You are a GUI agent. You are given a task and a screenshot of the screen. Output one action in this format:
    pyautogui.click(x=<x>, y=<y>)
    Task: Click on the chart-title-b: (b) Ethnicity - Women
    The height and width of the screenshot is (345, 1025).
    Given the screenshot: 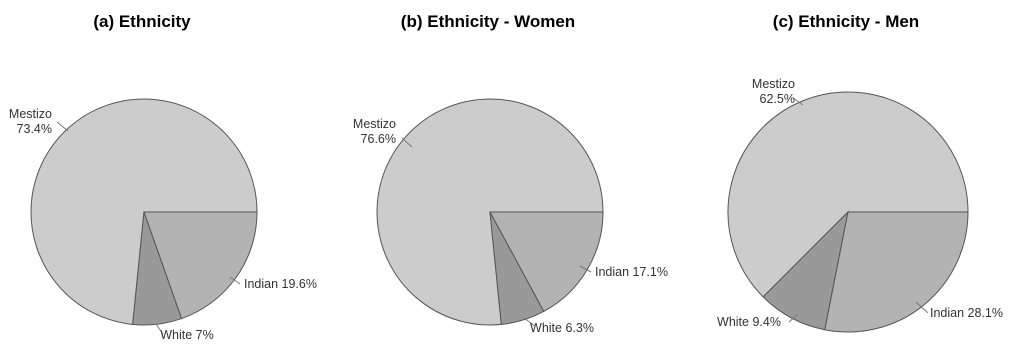 What is the action you would take?
    pyautogui.click(x=488, y=21)
    